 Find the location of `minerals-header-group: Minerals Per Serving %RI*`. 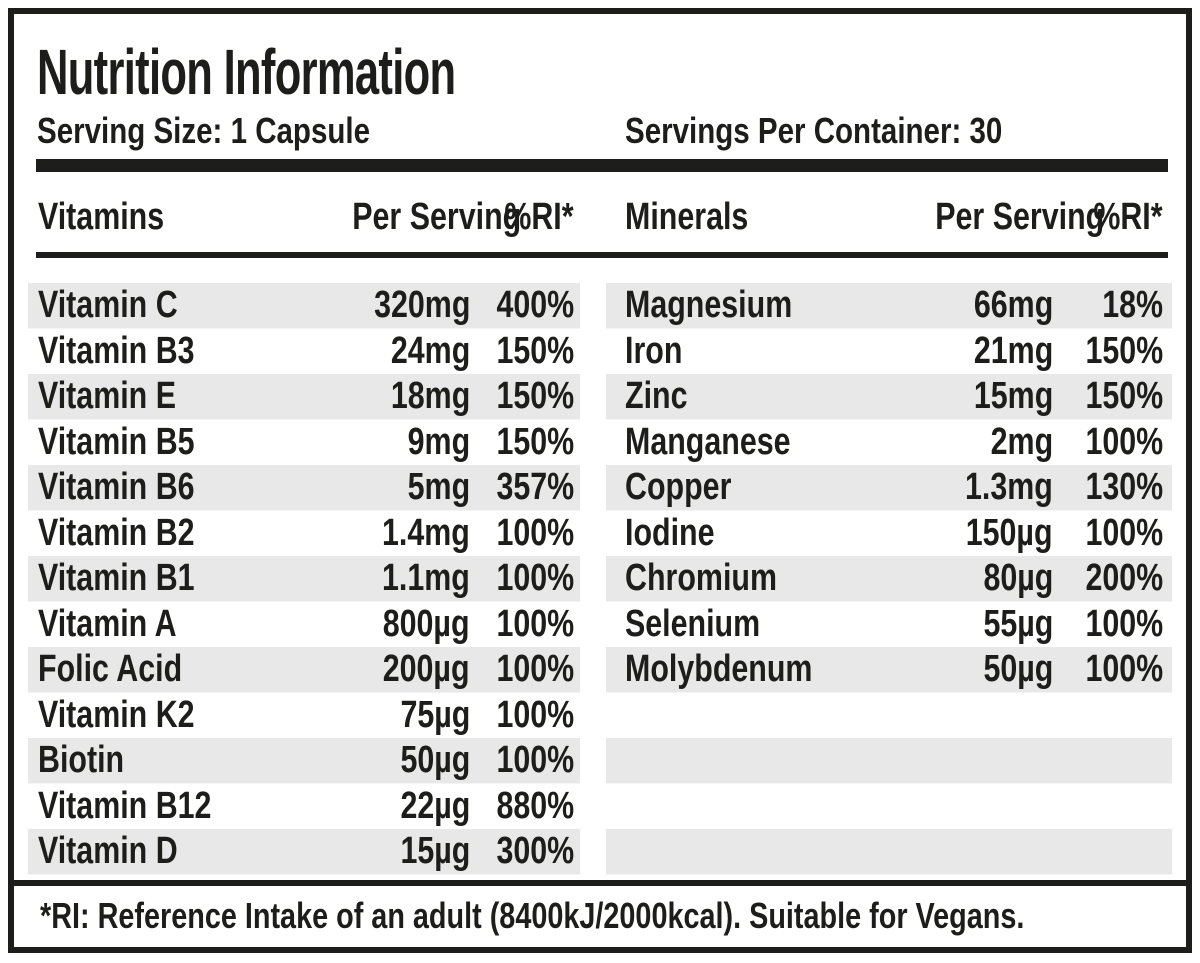

minerals-header-group: Minerals Per Serving %RI* is located at coordinates (889, 217).